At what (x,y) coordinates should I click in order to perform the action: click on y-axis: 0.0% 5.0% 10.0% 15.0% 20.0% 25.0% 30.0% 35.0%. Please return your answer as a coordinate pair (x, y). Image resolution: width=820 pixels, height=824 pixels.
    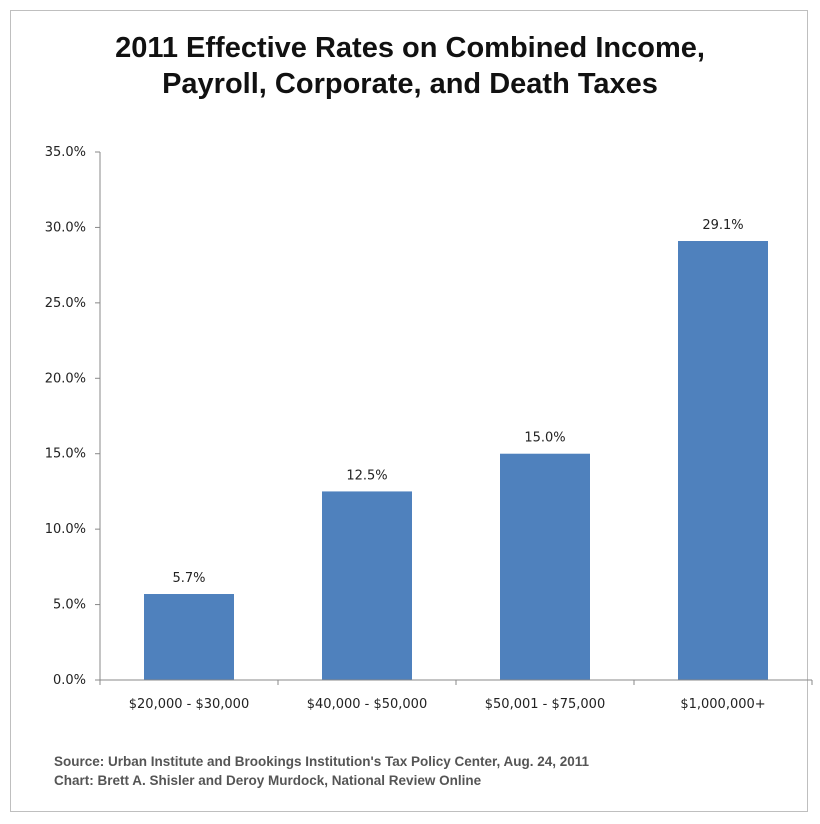
    Looking at the image, I should click on (73, 416).